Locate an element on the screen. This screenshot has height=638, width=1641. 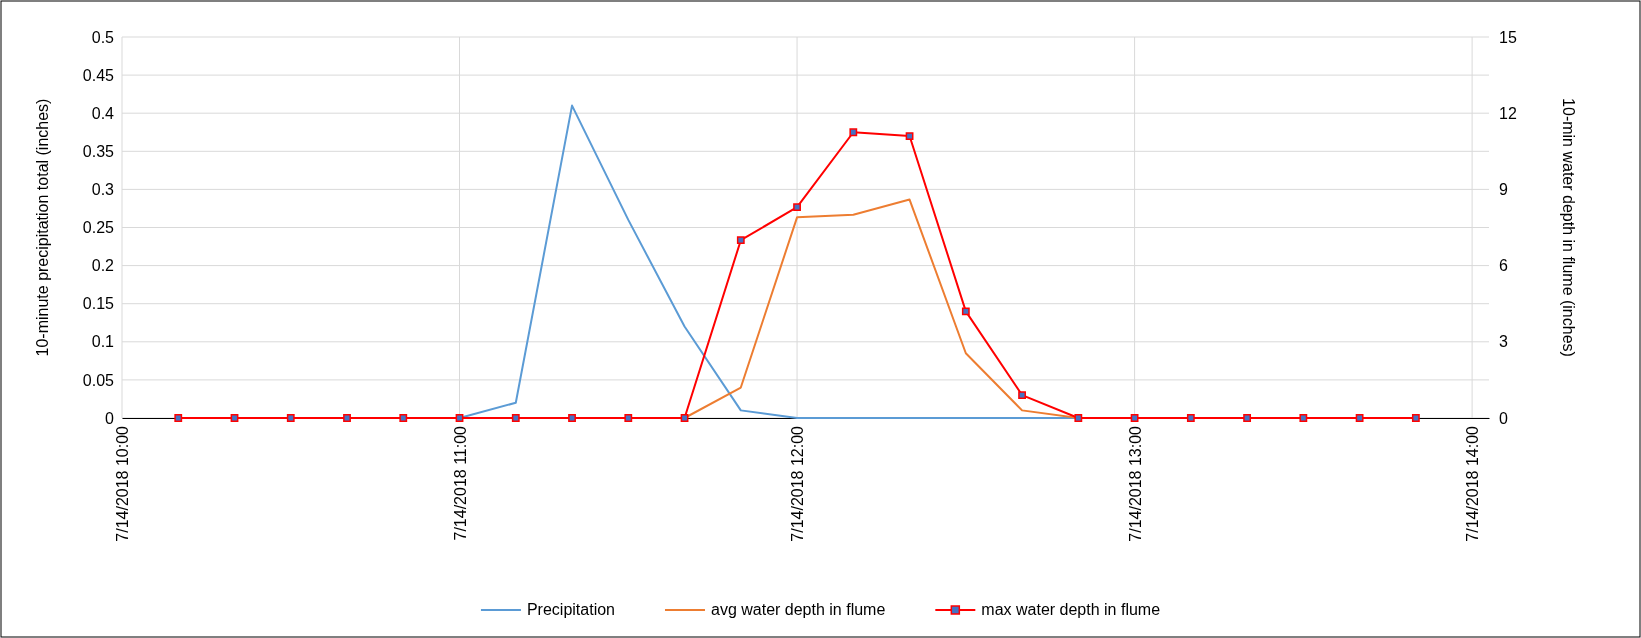
x-tick-label: 7/14/2018 14:00 is located at coordinates (1473, 483).